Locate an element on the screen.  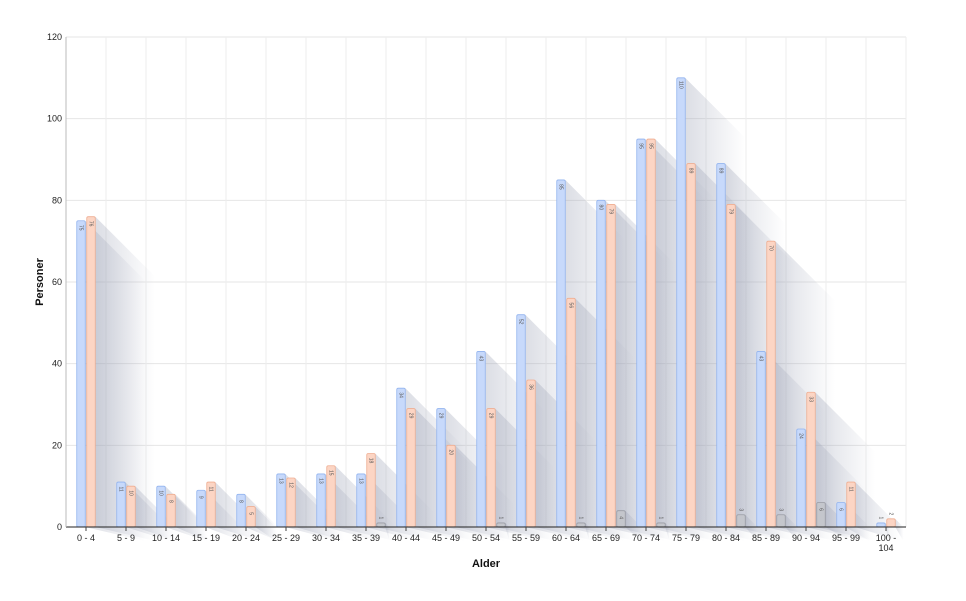
x-tick-label: 10 - 14 is located at coordinates (166, 538).